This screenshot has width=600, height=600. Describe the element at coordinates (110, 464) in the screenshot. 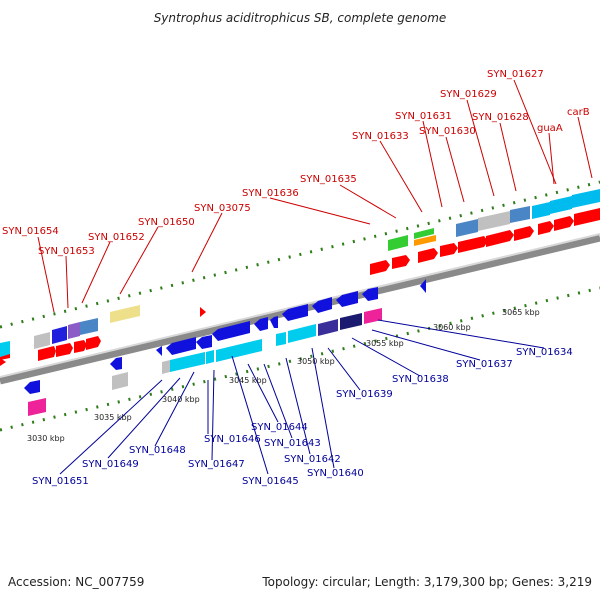

I see `gene-label: SYN_01649` at that location.